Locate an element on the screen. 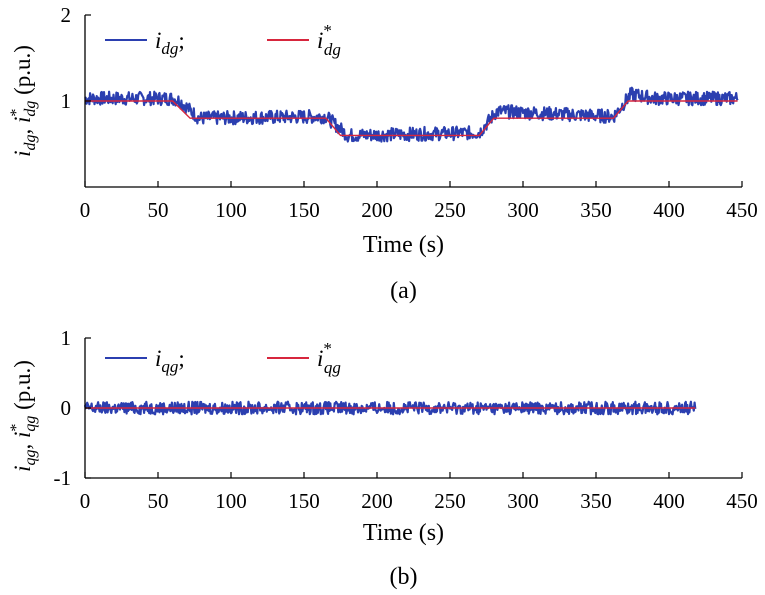 The width and height of the screenshot is (765, 595). y-axis-label: idg, i*dg (p.u.) is located at coordinates (23, 101).